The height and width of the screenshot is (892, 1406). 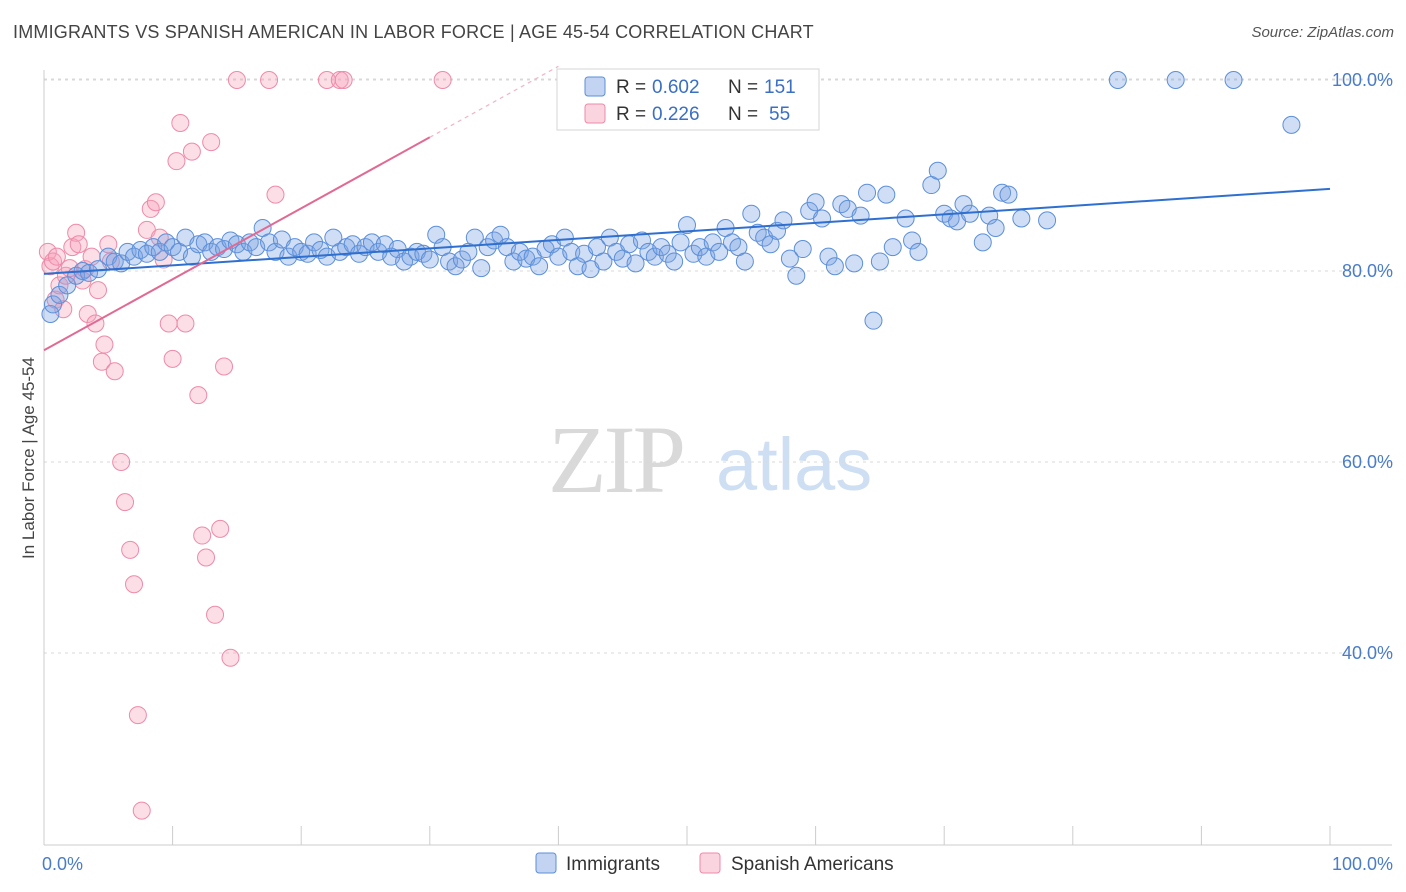 I want to click on spanish-americans-trend-extension, so click(x=494, y=101).